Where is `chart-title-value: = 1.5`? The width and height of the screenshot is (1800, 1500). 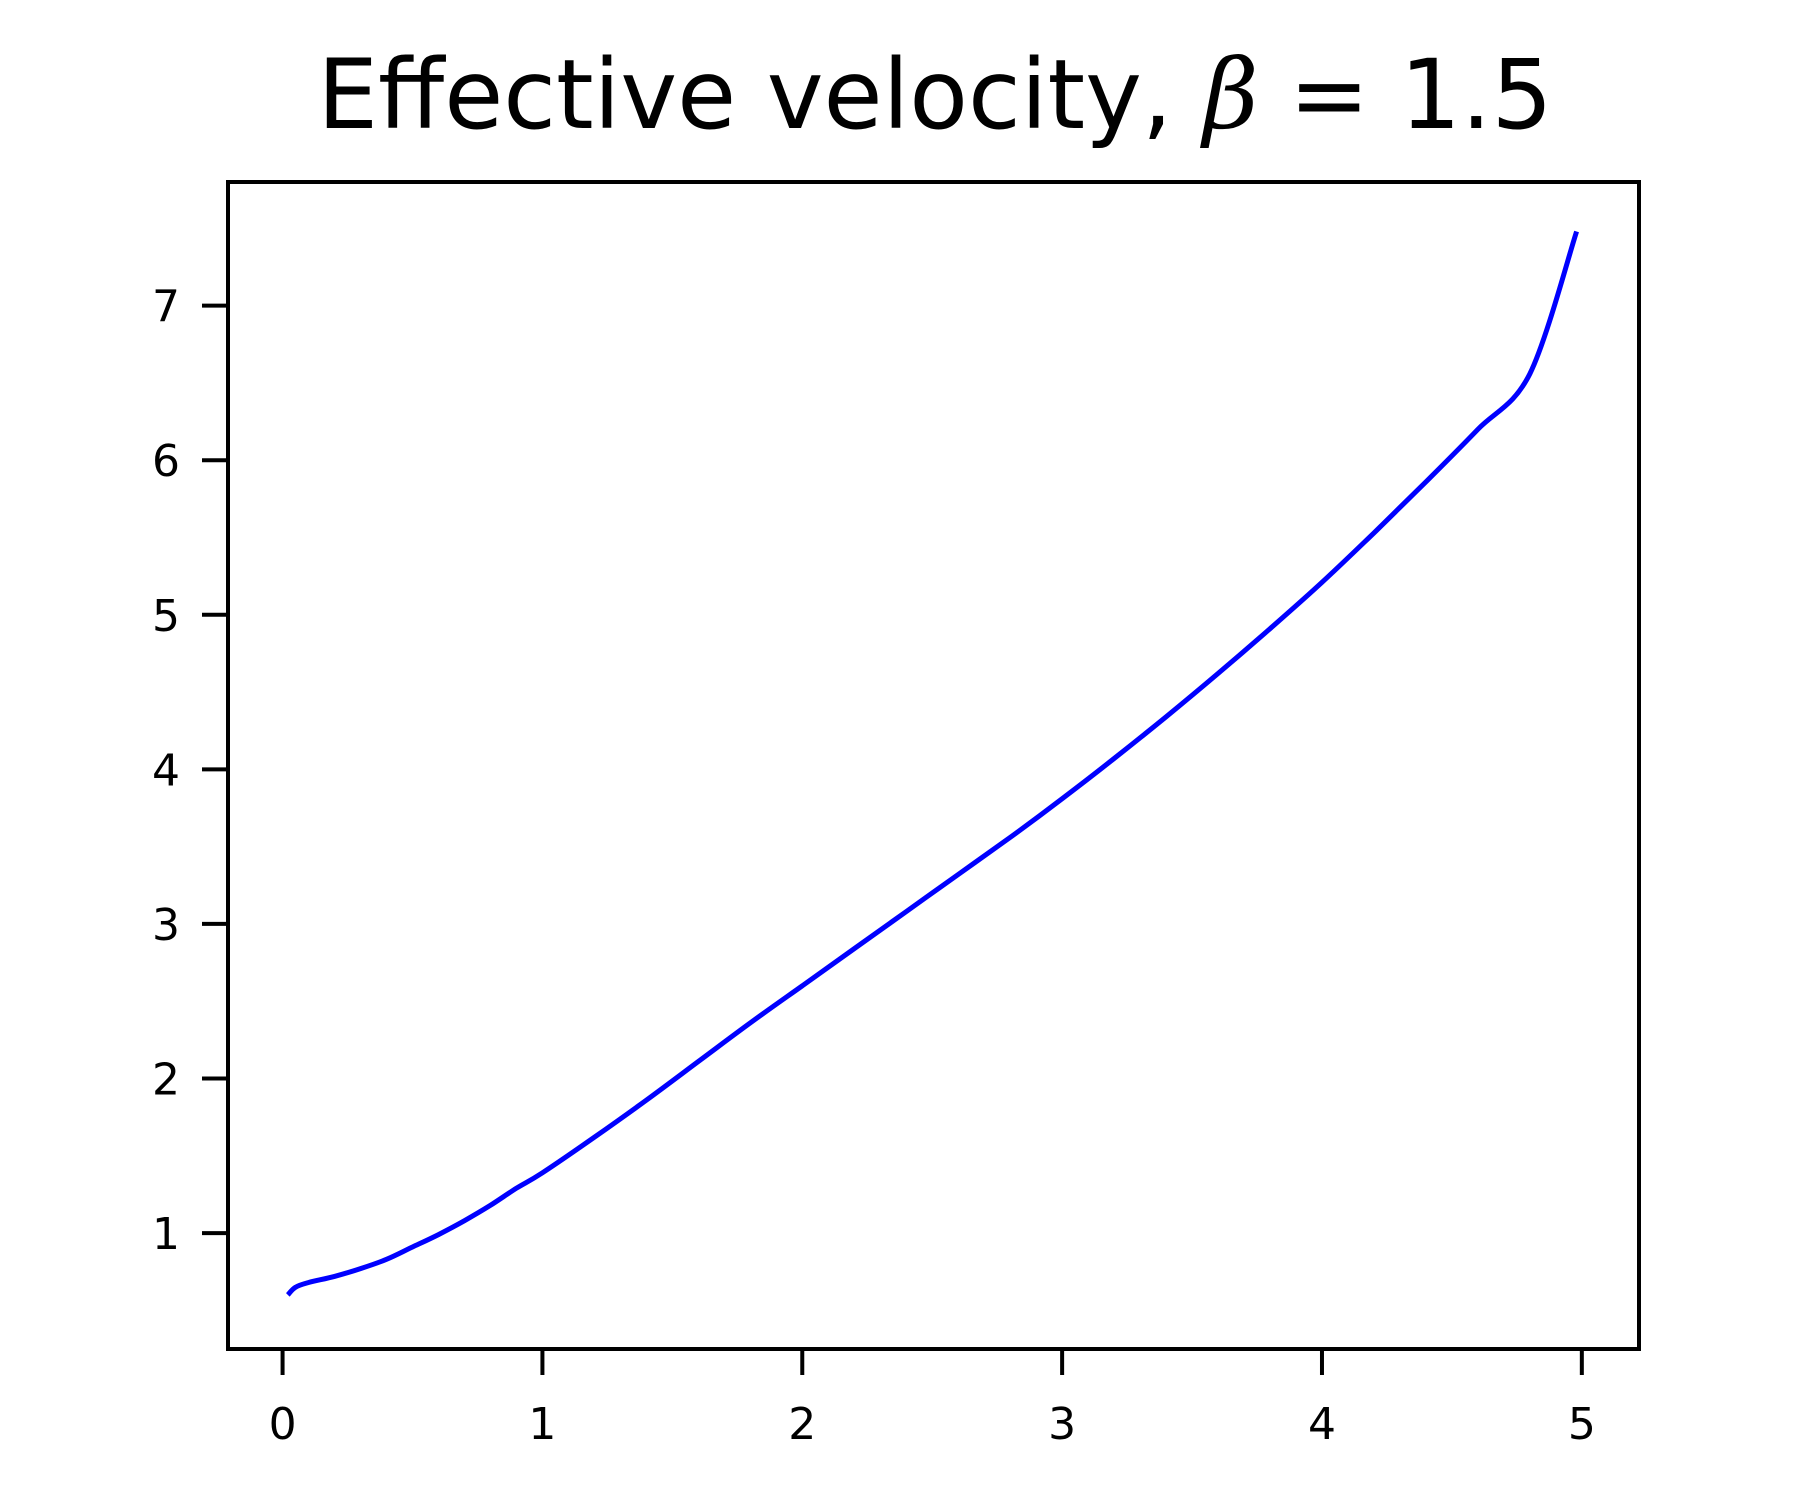 chart-title-value: = 1.5 is located at coordinates (1405, 95).